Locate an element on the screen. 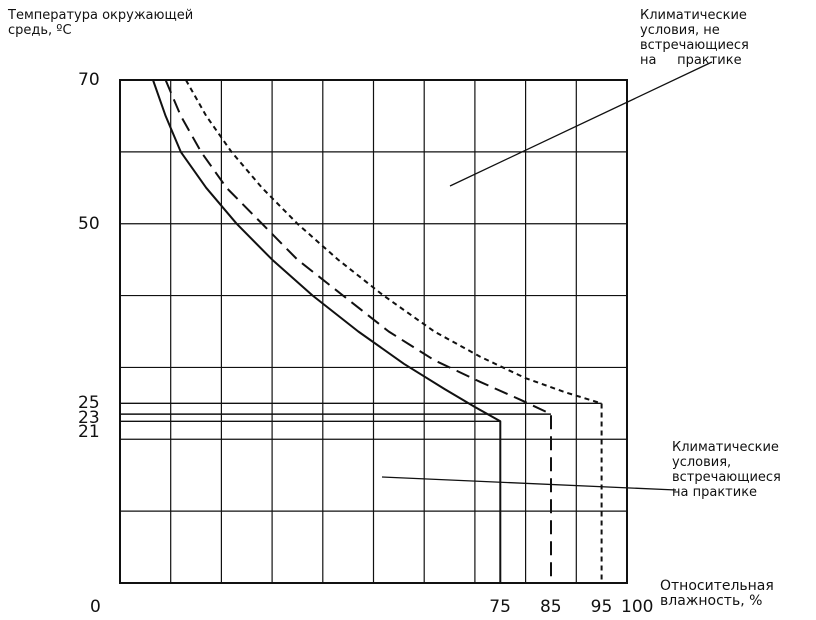  y-tick-label: 21 is located at coordinates (89, 432).